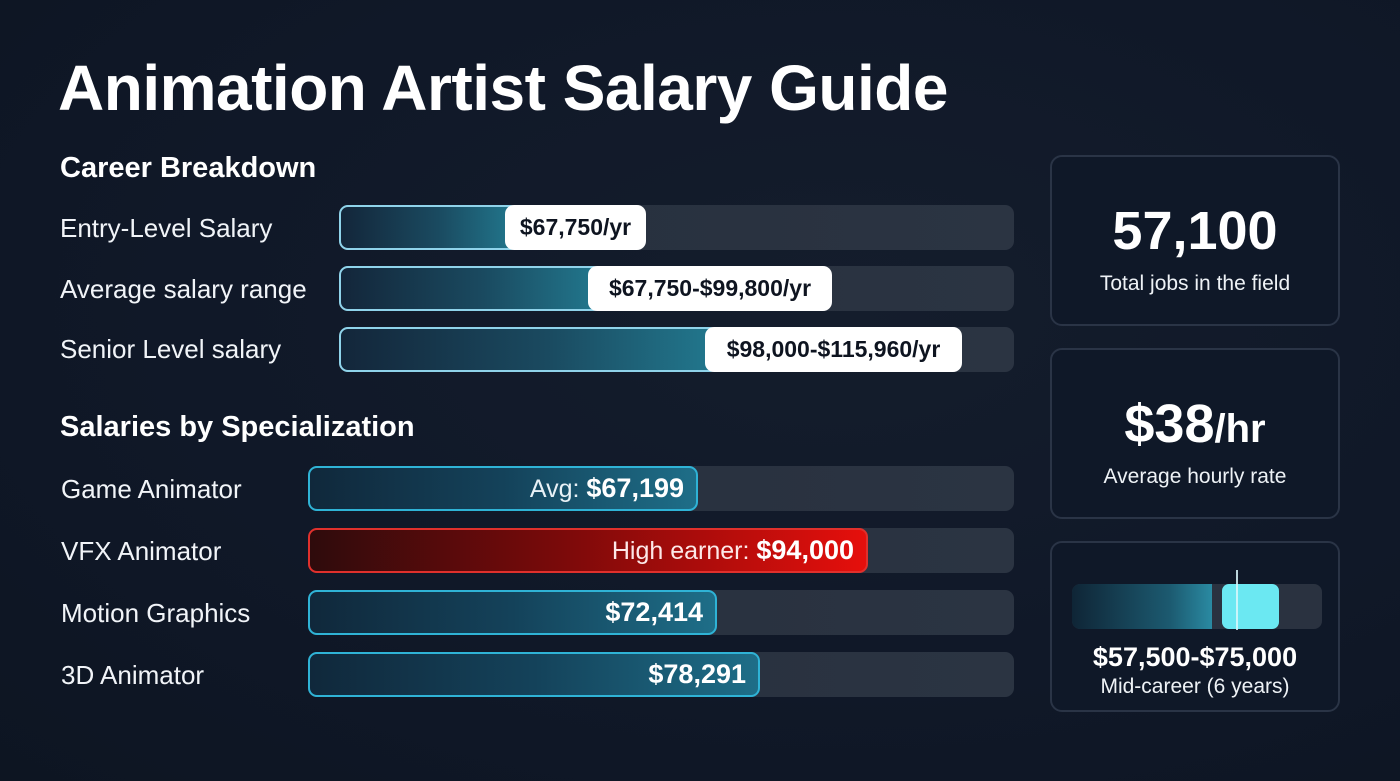  What do you see at coordinates (1250, 606) in the screenshot?
I see `mid-career-range-marker` at bounding box center [1250, 606].